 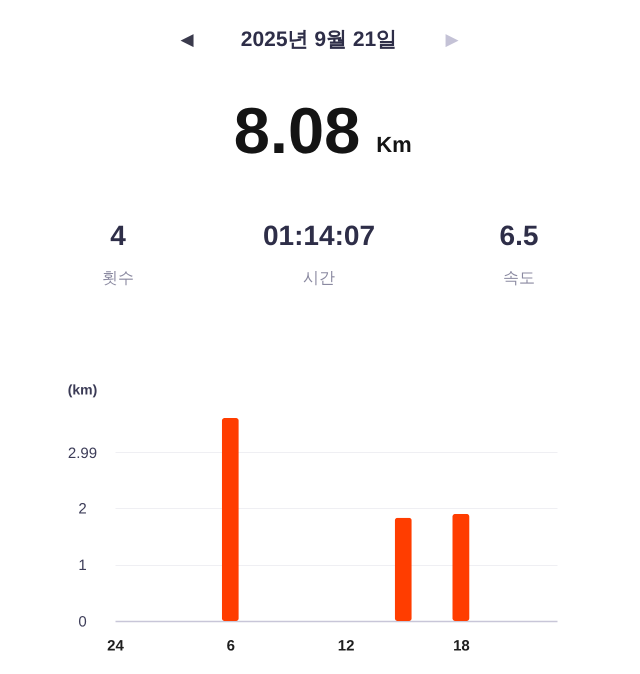 What do you see at coordinates (115, 646) in the screenshot?
I see `x-tick-label: 24` at bounding box center [115, 646].